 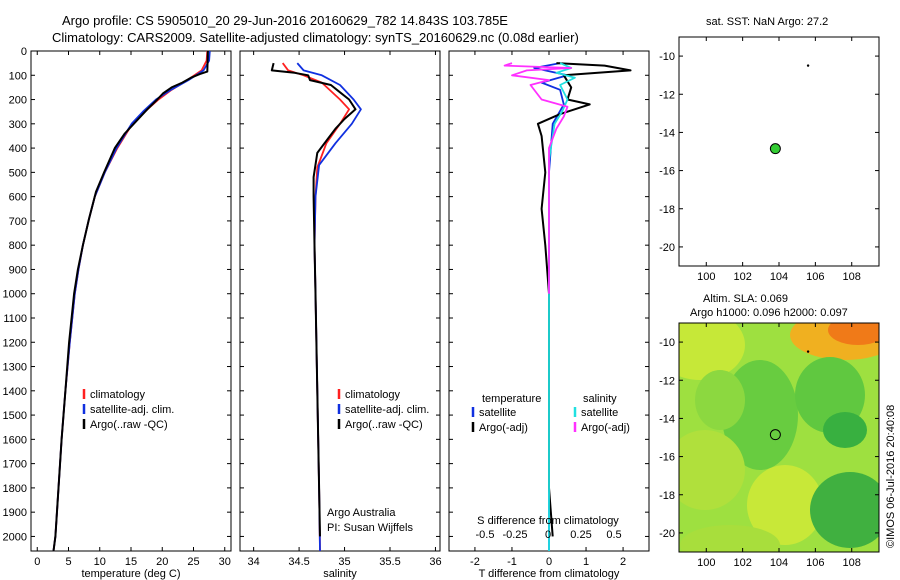 What do you see at coordinates (15, 319) in the screenshot?
I see `depth-tick-label: 1100` at bounding box center [15, 319].